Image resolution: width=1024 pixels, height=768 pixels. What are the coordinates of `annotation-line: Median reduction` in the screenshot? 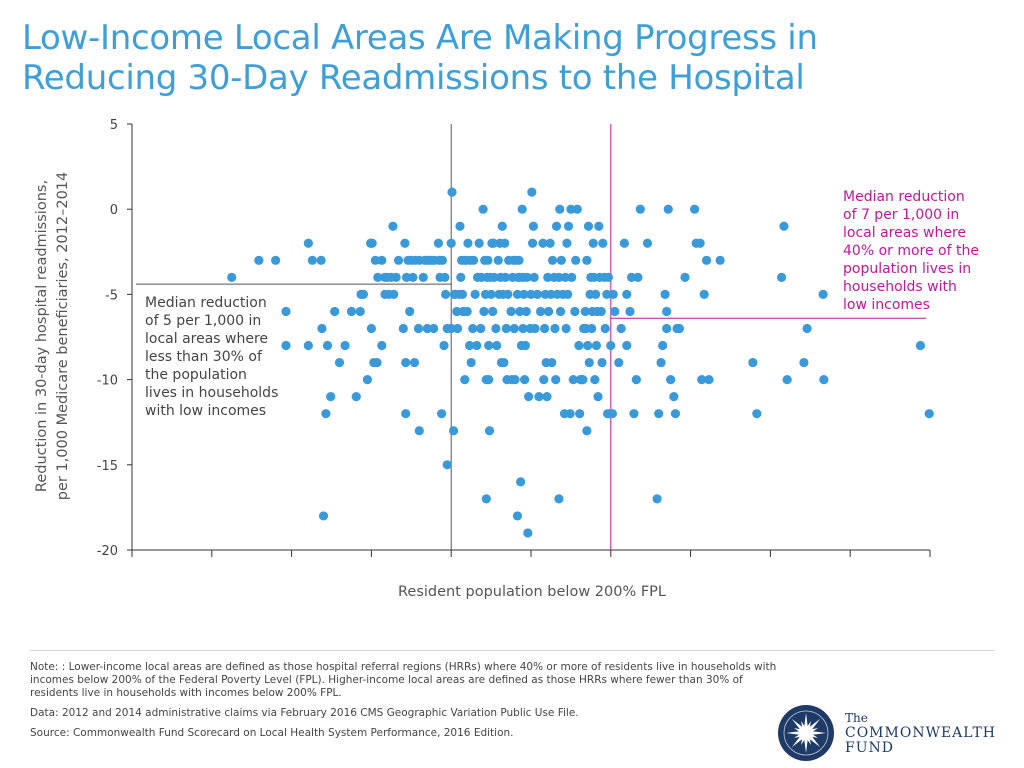 It's located at (904, 197).